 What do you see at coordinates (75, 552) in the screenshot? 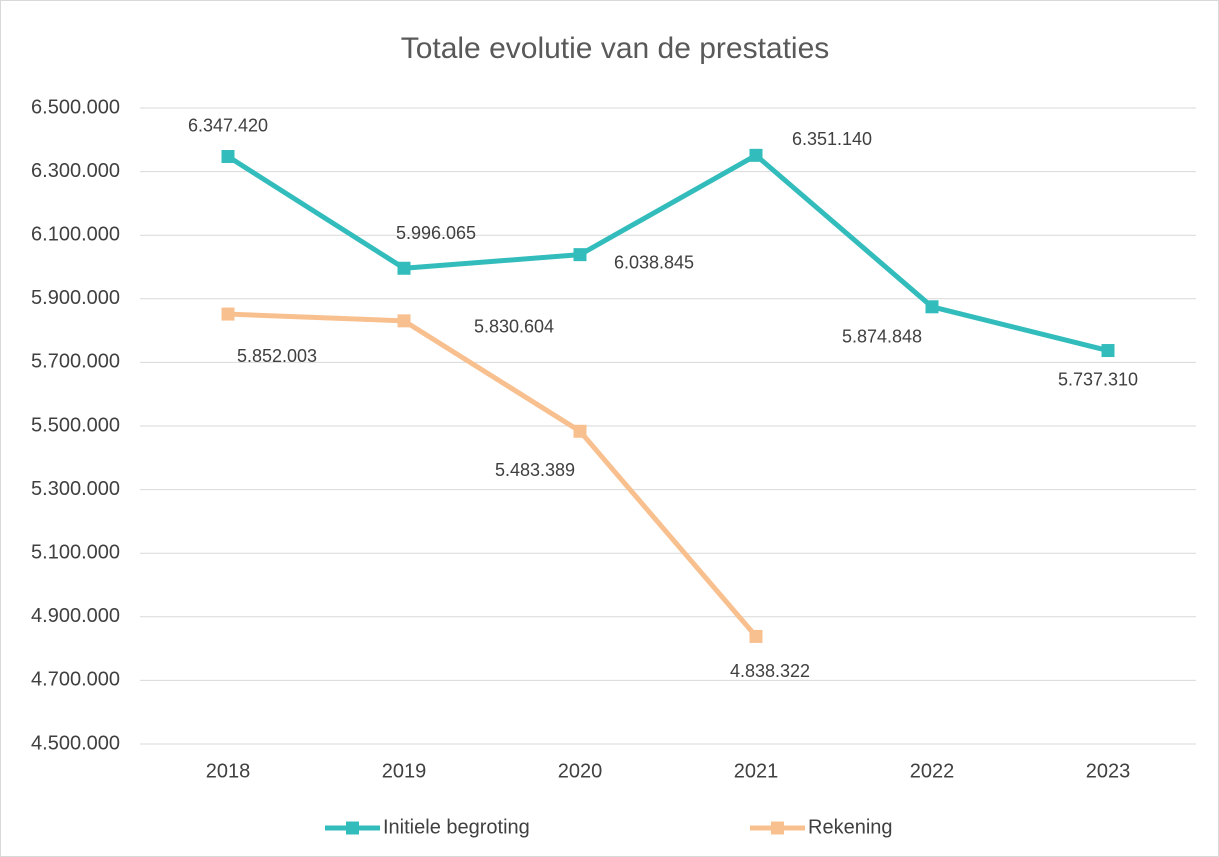
I see `y-tick-label: 5.100.000` at bounding box center [75, 552].